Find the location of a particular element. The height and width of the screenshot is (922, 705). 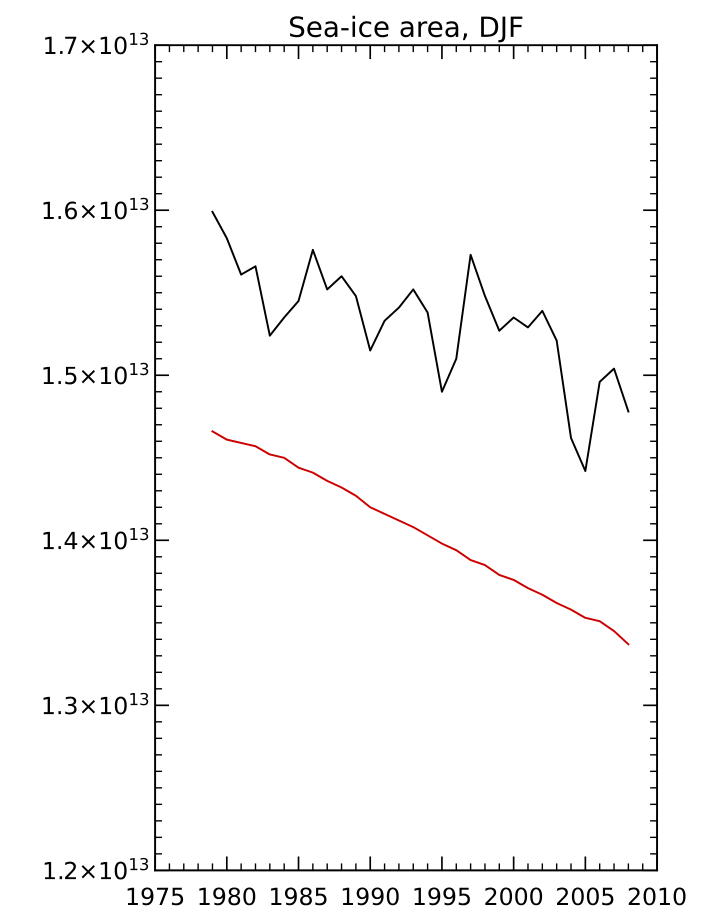

y-tick-label: 1.2×10$^{13}$ is located at coordinates (96, 869).